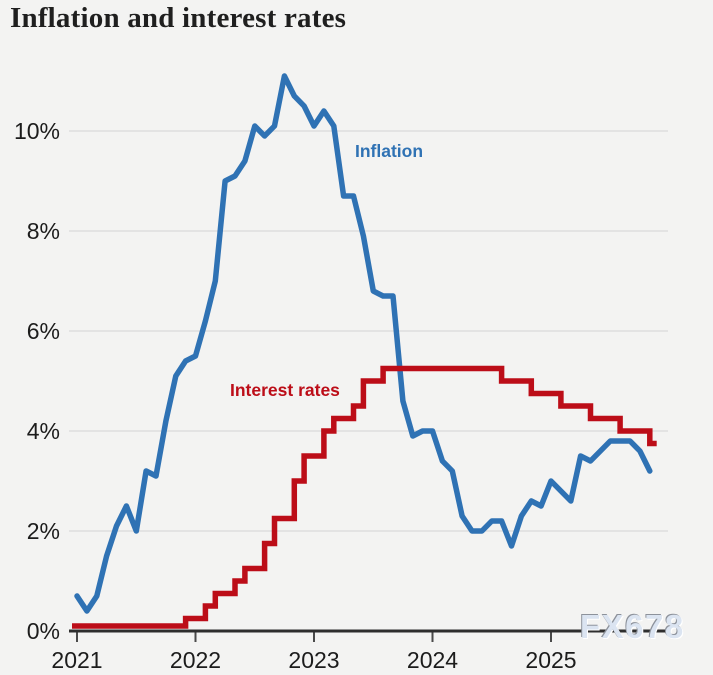 Image resolution: width=713 pixels, height=675 pixels. I want to click on y-axis-label: 10%, so click(37, 131).